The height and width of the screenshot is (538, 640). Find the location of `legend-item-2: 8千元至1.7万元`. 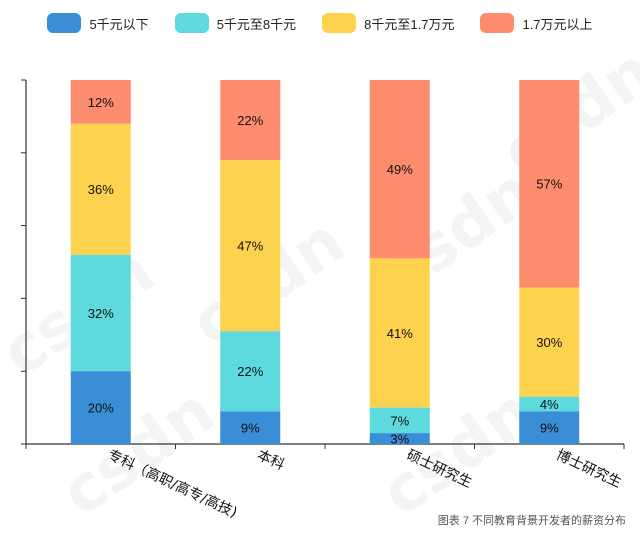

legend-item-2: 8千元至1.7万元 is located at coordinates (388, 23).